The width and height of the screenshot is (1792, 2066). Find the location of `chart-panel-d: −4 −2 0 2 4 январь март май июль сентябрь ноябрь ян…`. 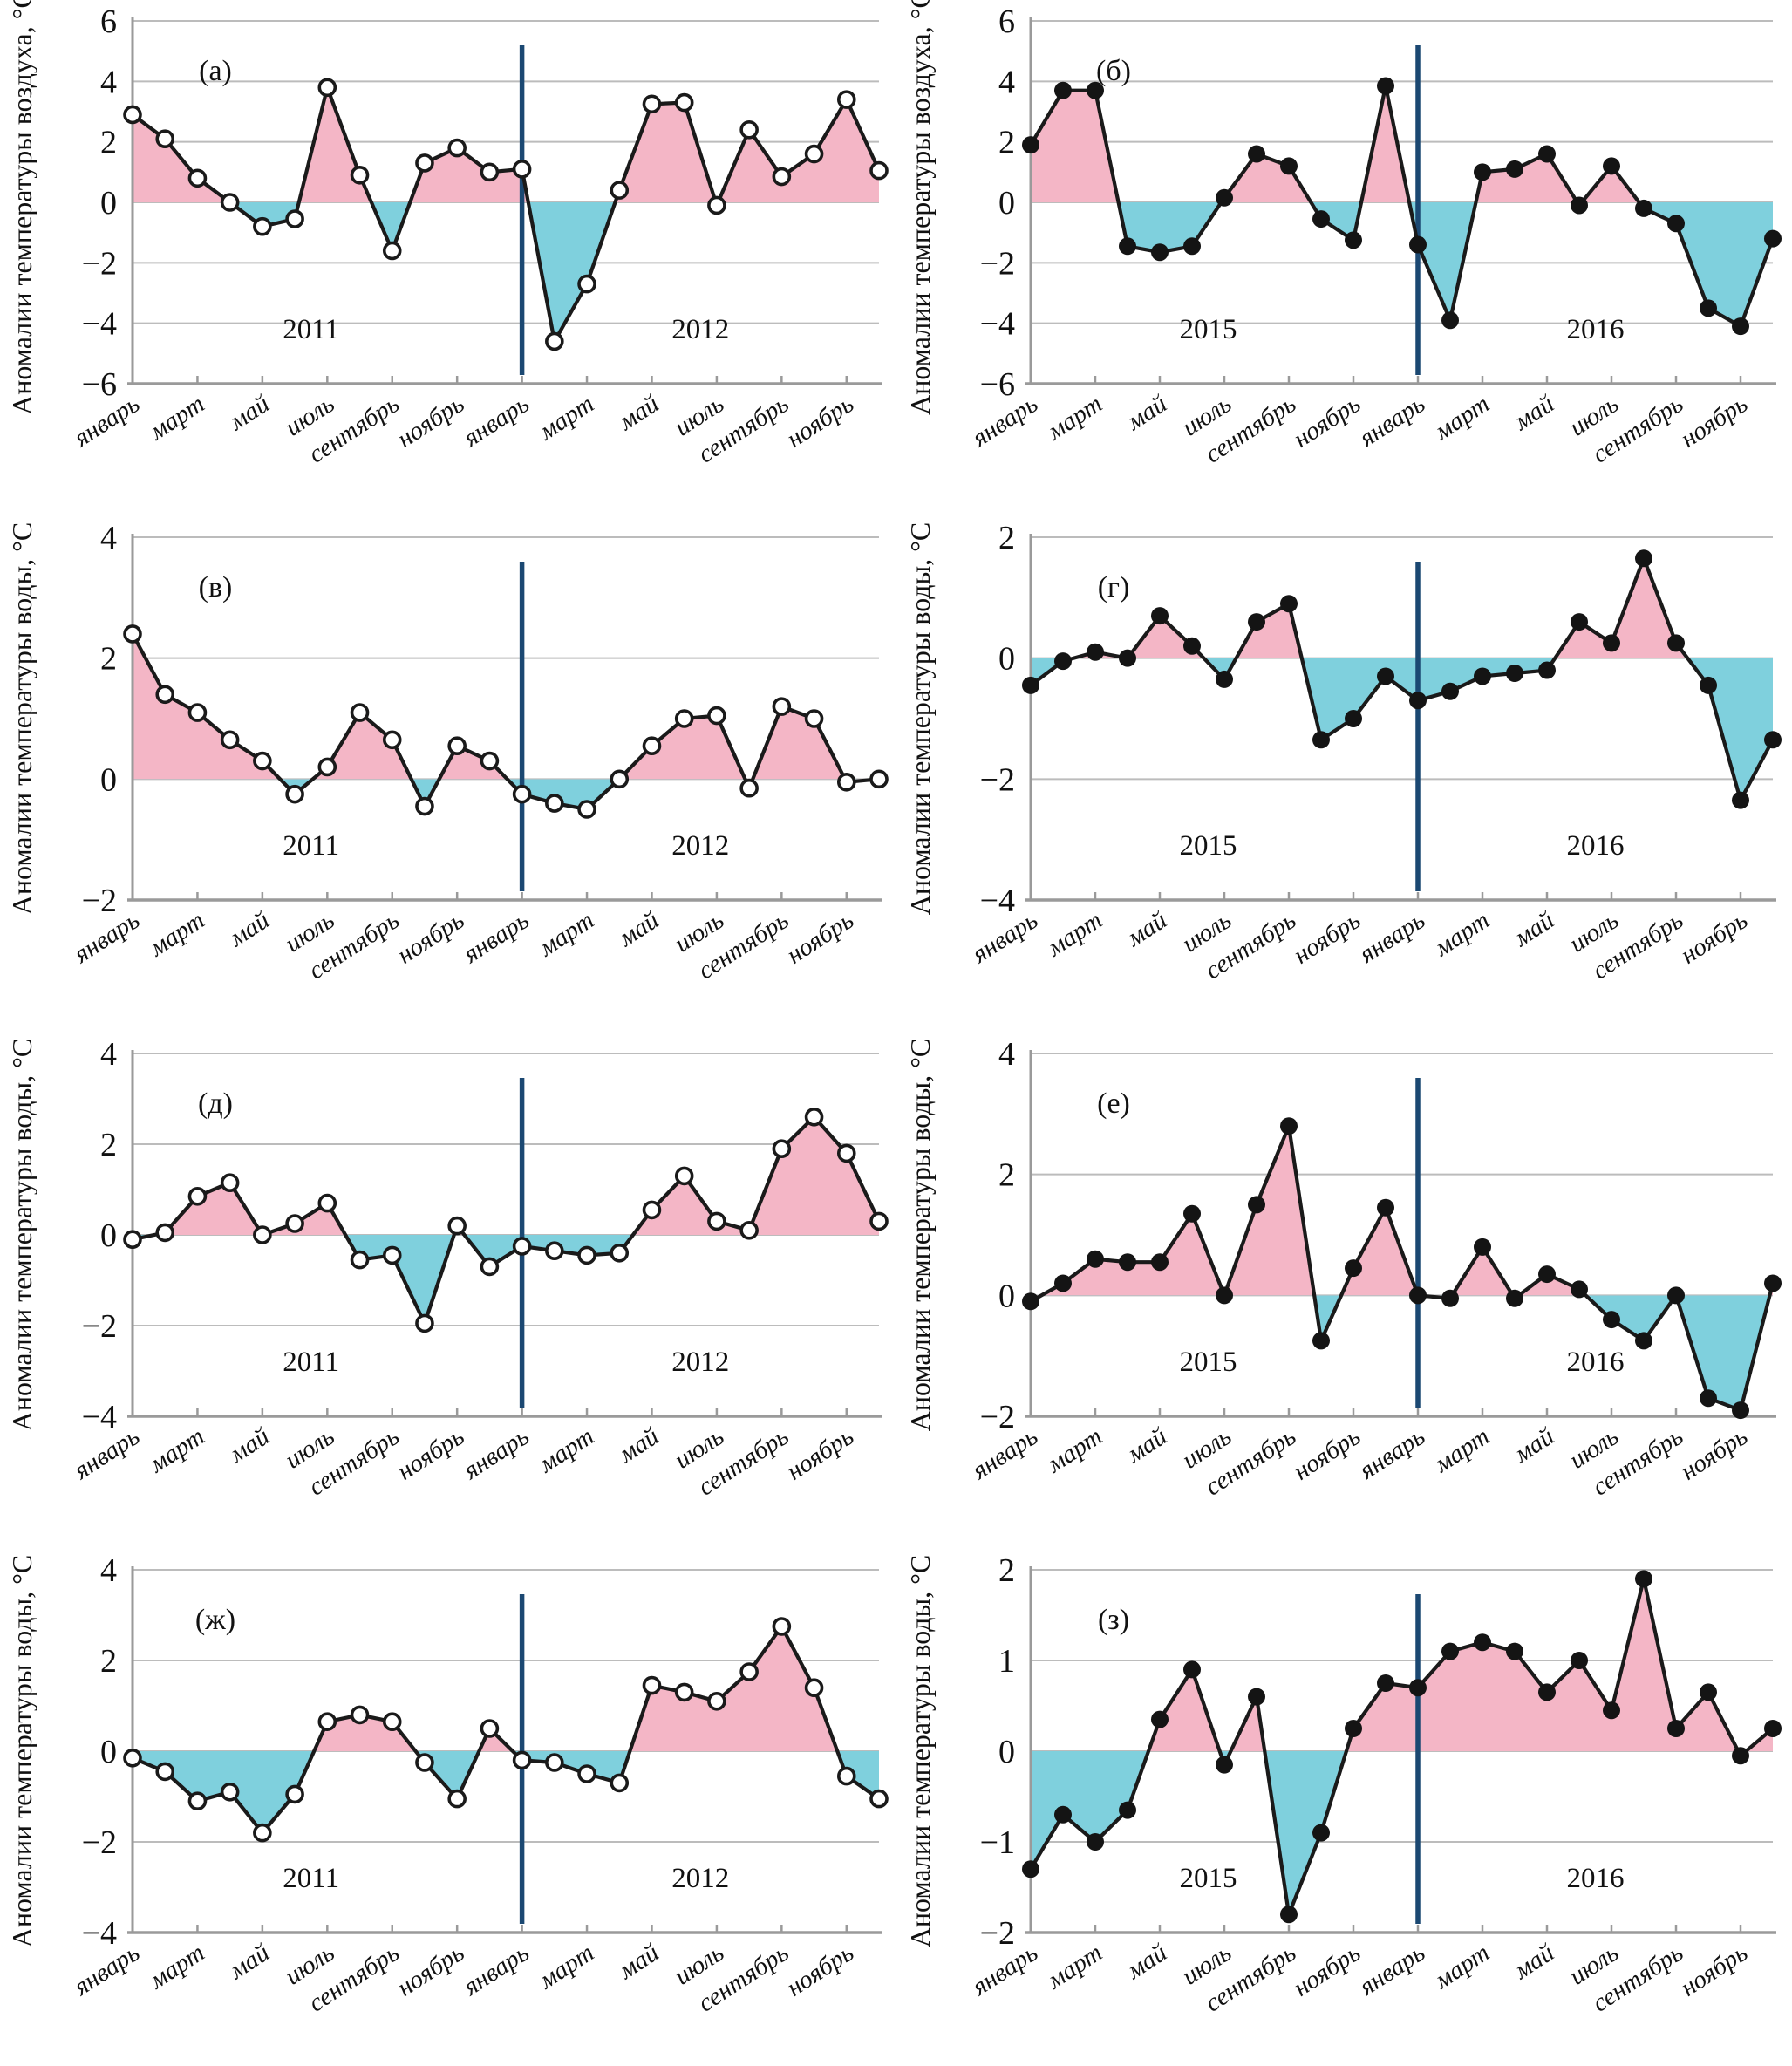

chart-panel-d: −4 −2 0 2 4 январь март май июль сентябрь ноябрь ян… is located at coordinates (449, 1291).